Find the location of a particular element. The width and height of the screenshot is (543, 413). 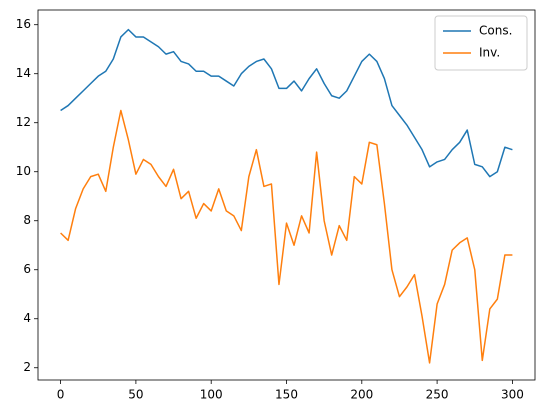

y-tick-label: 12 is located at coordinates (23, 122).